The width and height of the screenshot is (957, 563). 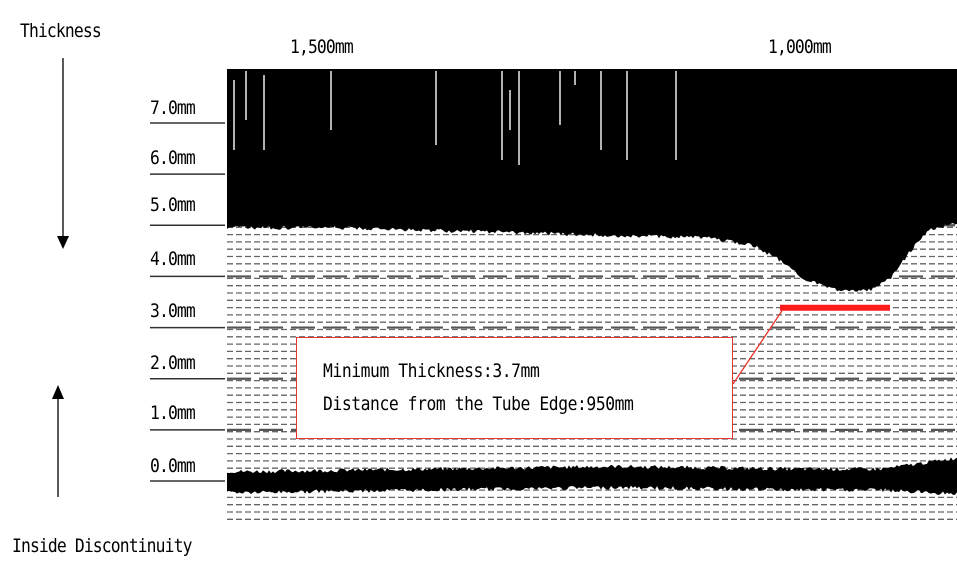 What do you see at coordinates (757, 347) in the screenshot?
I see `callout-leader-line` at bounding box center [757, 347].